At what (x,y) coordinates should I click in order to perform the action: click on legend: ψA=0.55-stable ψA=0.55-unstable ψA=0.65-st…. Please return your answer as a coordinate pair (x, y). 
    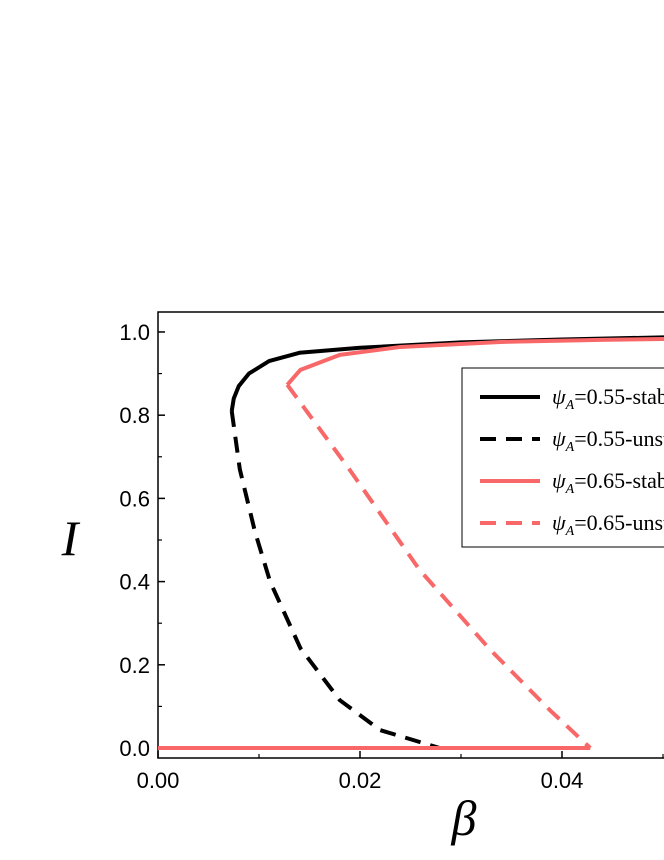
    Looking at the image, I should click on (562, 457).